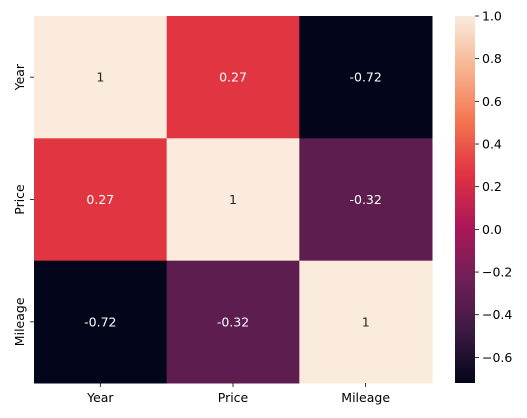  I want to click on colorbar-tick-label: −0.2, so click(497, 272).